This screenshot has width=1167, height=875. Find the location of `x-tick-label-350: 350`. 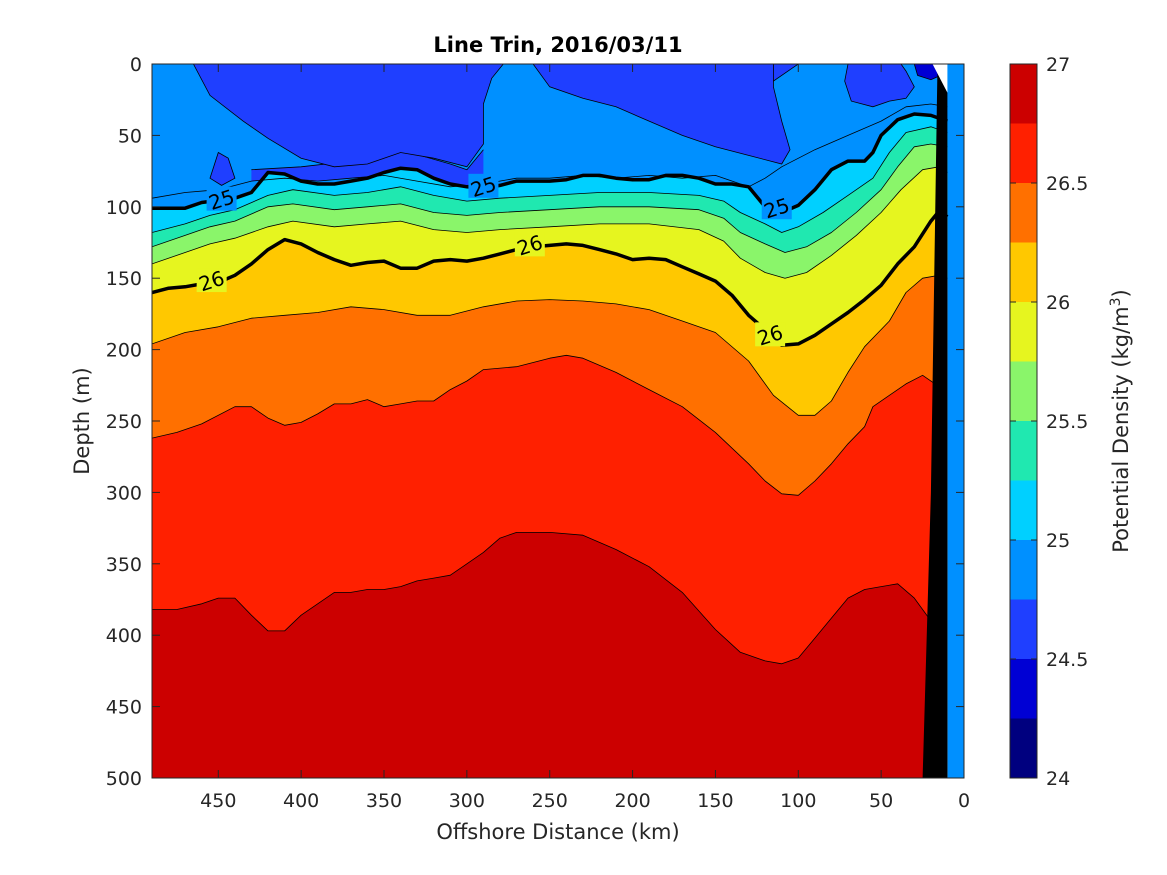

x-tick-label-350: 350 is located at coordinates (384, 801).